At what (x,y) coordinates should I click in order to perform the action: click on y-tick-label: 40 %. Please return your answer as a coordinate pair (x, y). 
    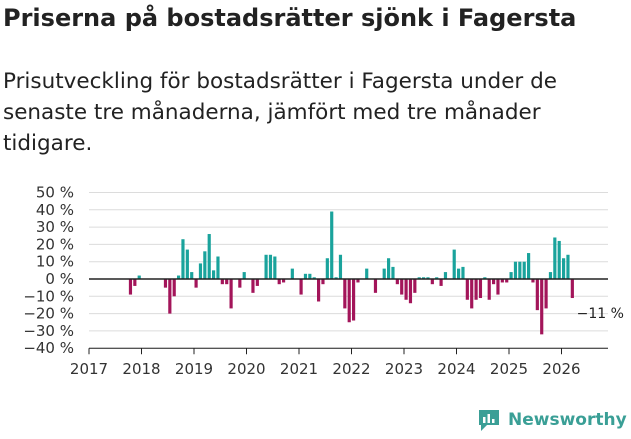
    Looking at the image, I should click on (55, 210).